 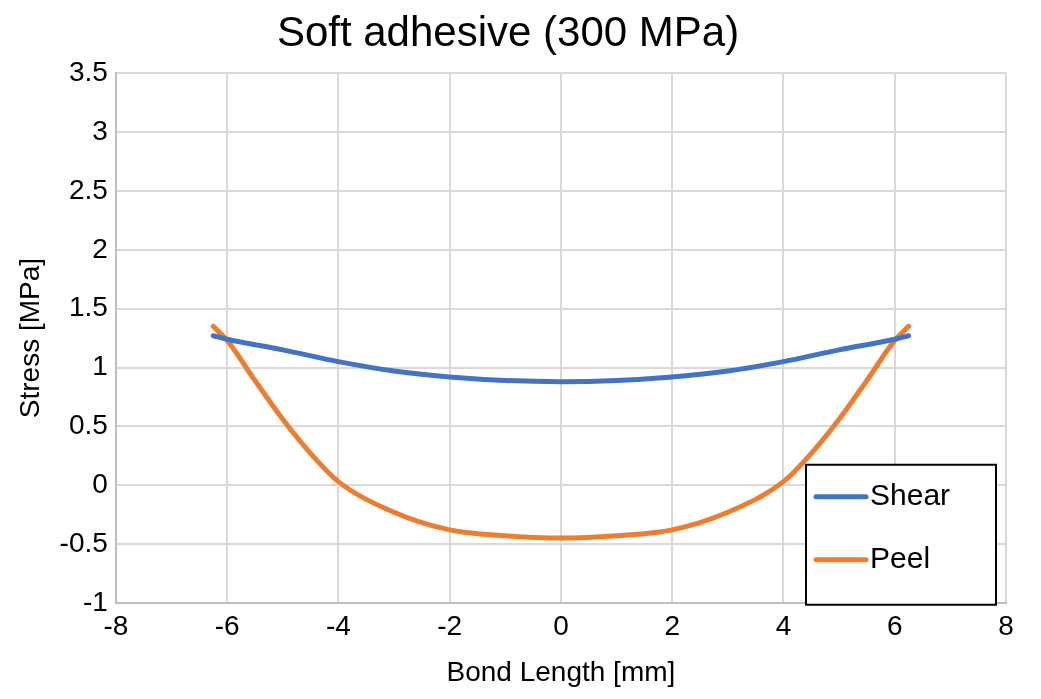 What do you see at coordinates (900, 558) in the screenshot?
I see `legend-label: Peel` at bounding box center [900, 558].